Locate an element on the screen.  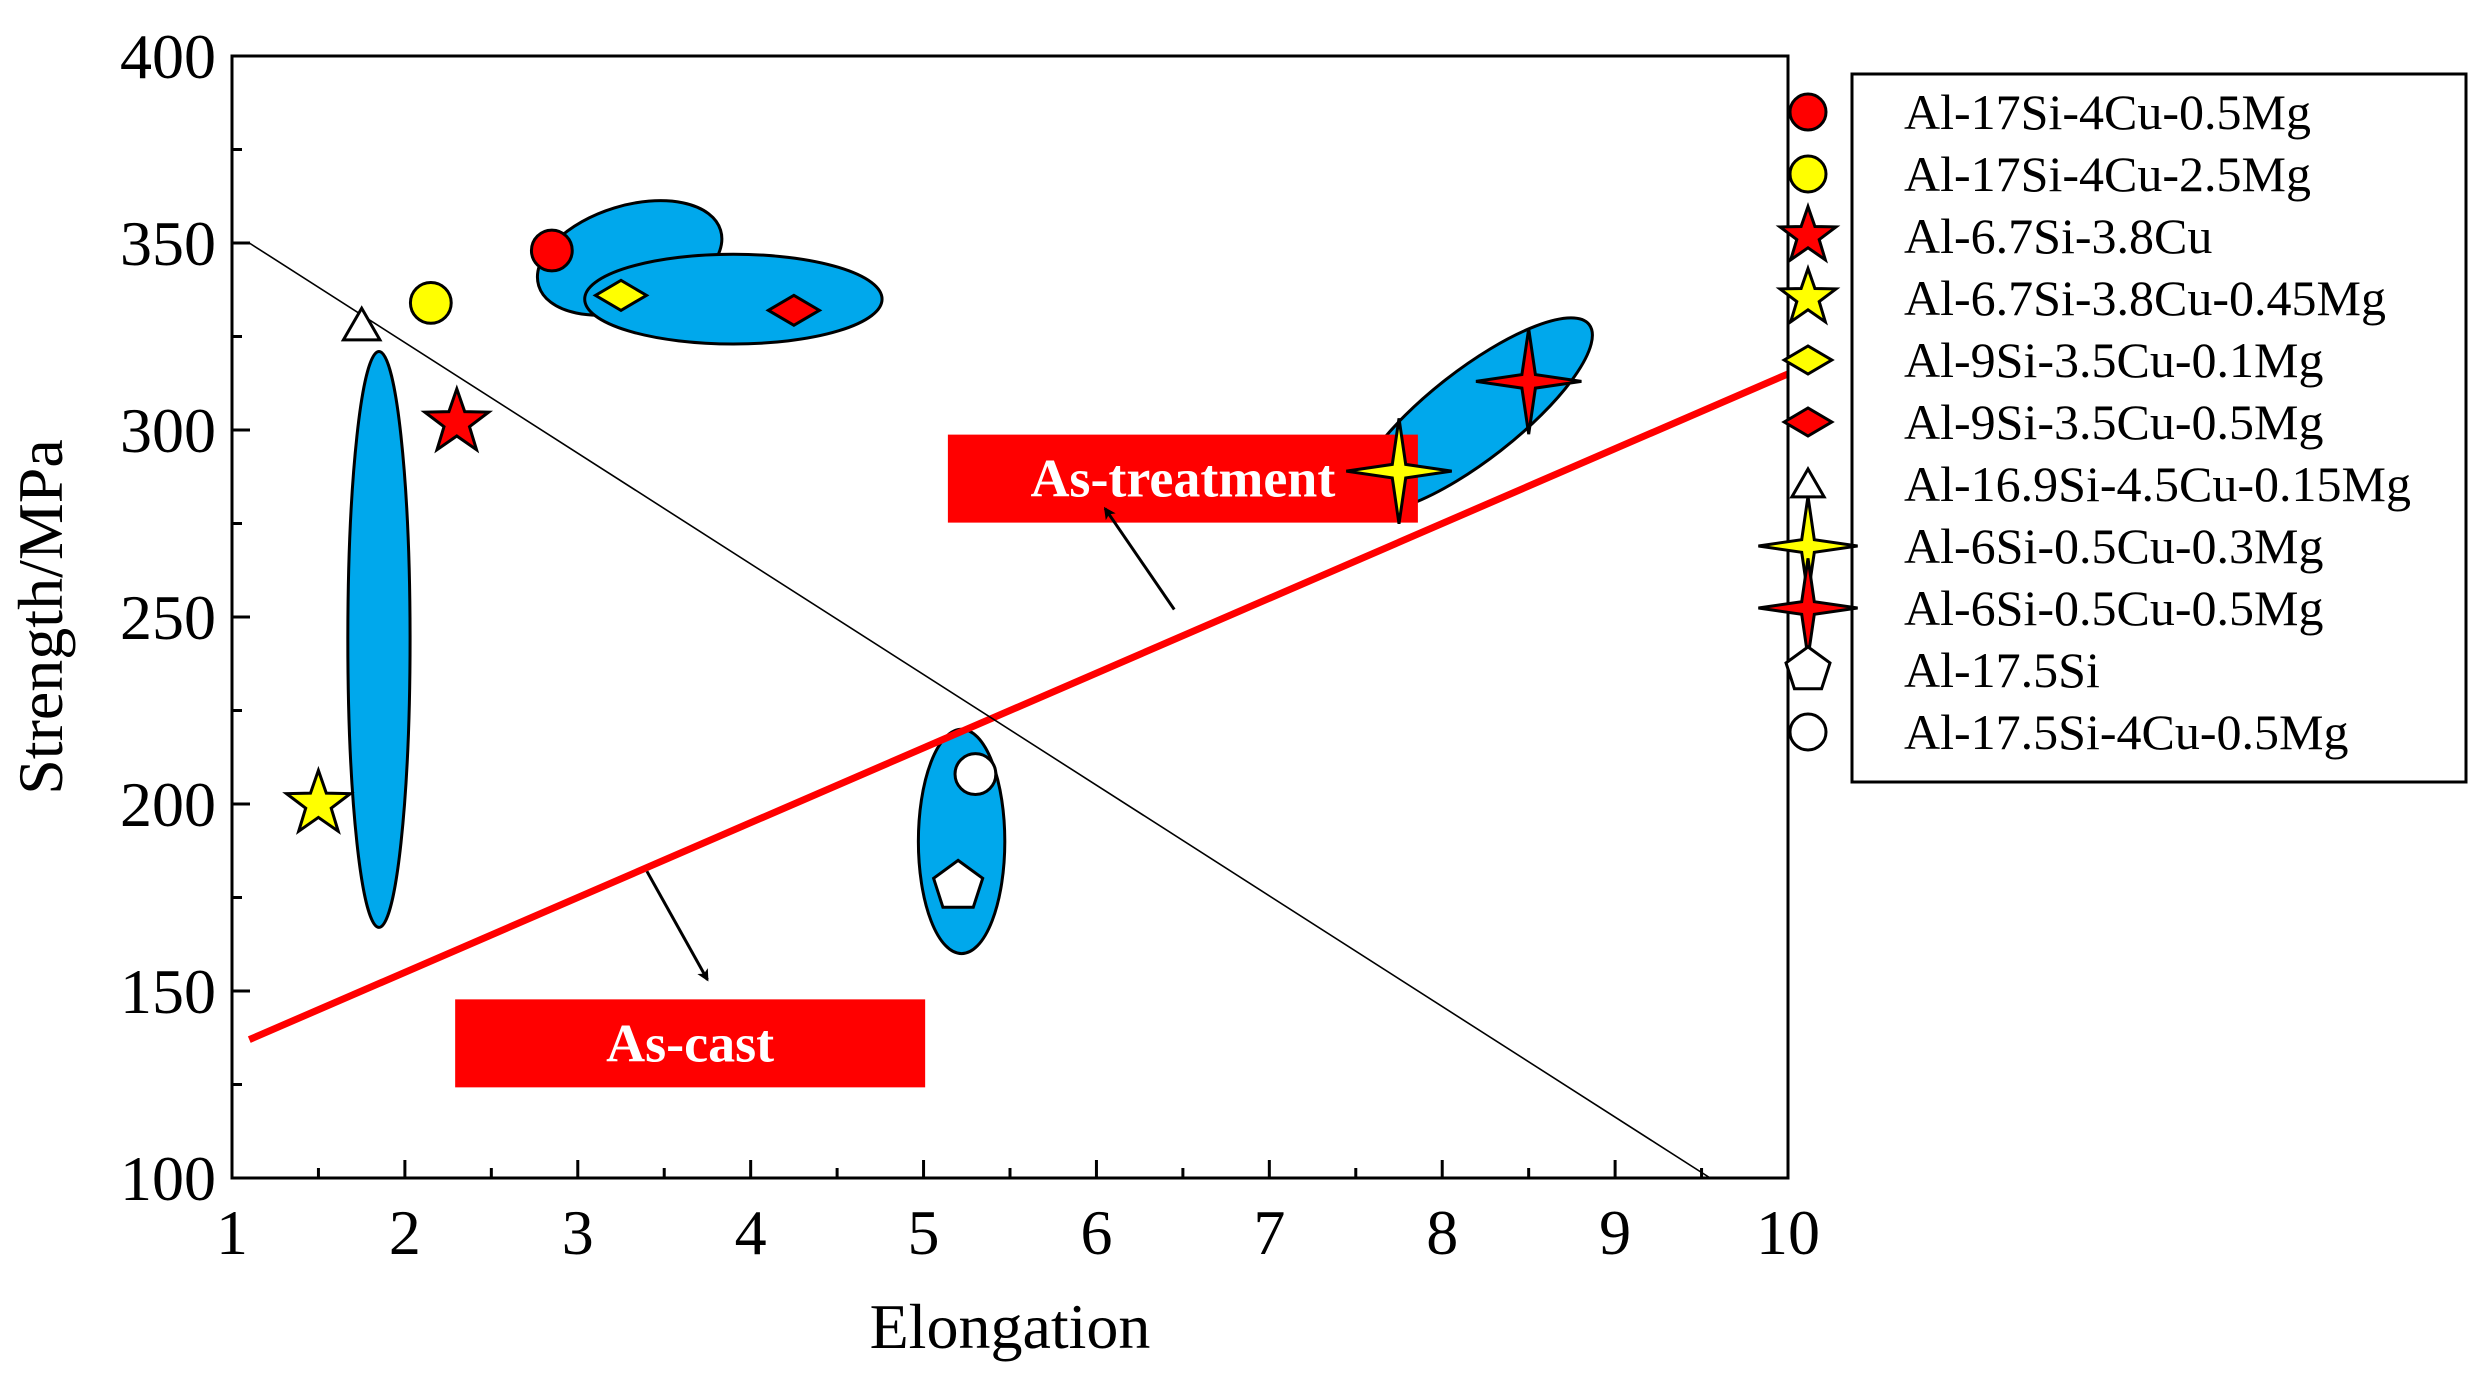
legend-label: Al-6Si-0.5Cu-0.3Mg is located at coordinates (2113, 546).